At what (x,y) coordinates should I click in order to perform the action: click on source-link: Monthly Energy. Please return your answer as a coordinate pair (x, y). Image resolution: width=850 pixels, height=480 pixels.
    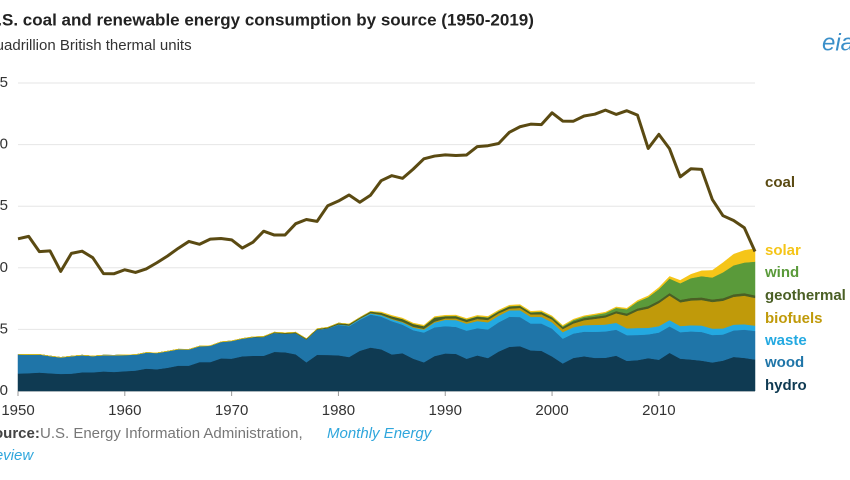
    Looking at the image, I should click on (380, 433).